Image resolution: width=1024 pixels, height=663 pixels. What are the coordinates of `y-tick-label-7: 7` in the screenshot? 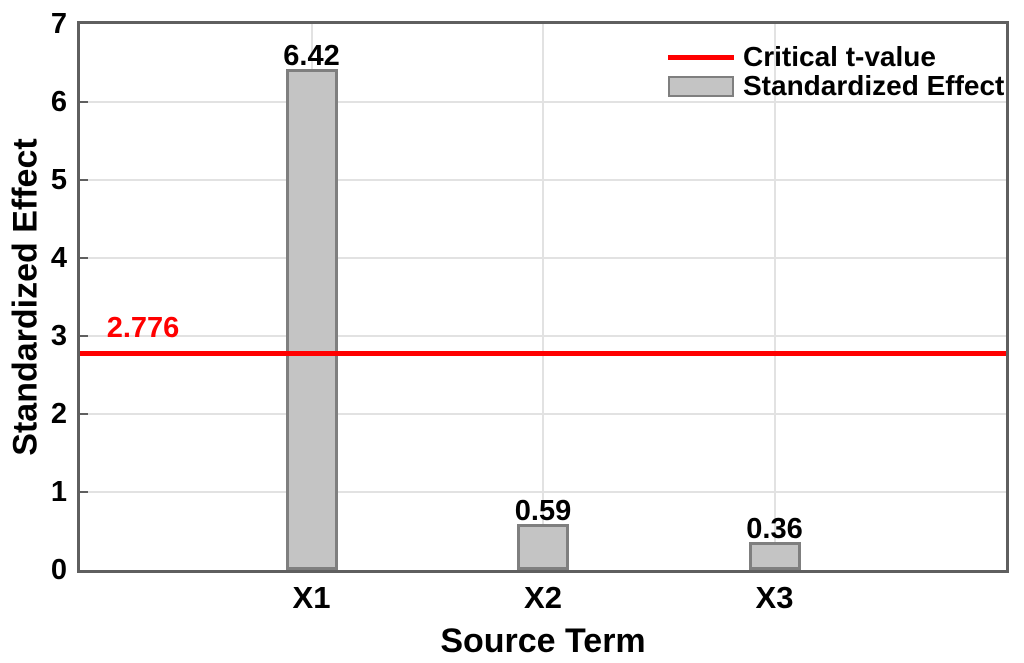 It's located at (58, 24).